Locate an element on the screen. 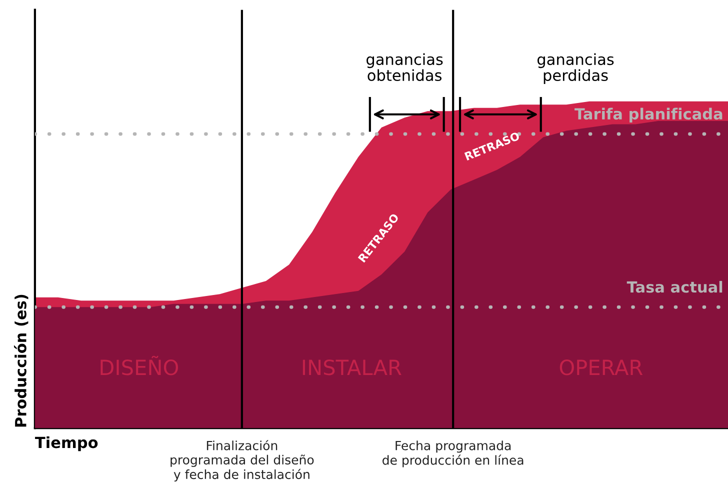  annotation: INSTALAR is located at coordinates (352, 368).